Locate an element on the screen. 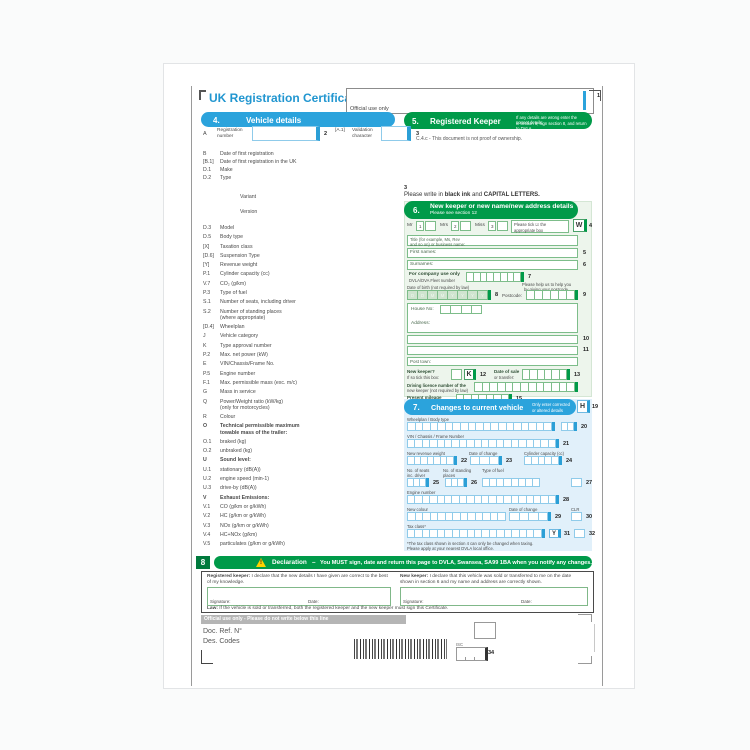  new-keeper-signature-box: Signature: Date: is located at coordinates (494, 596).